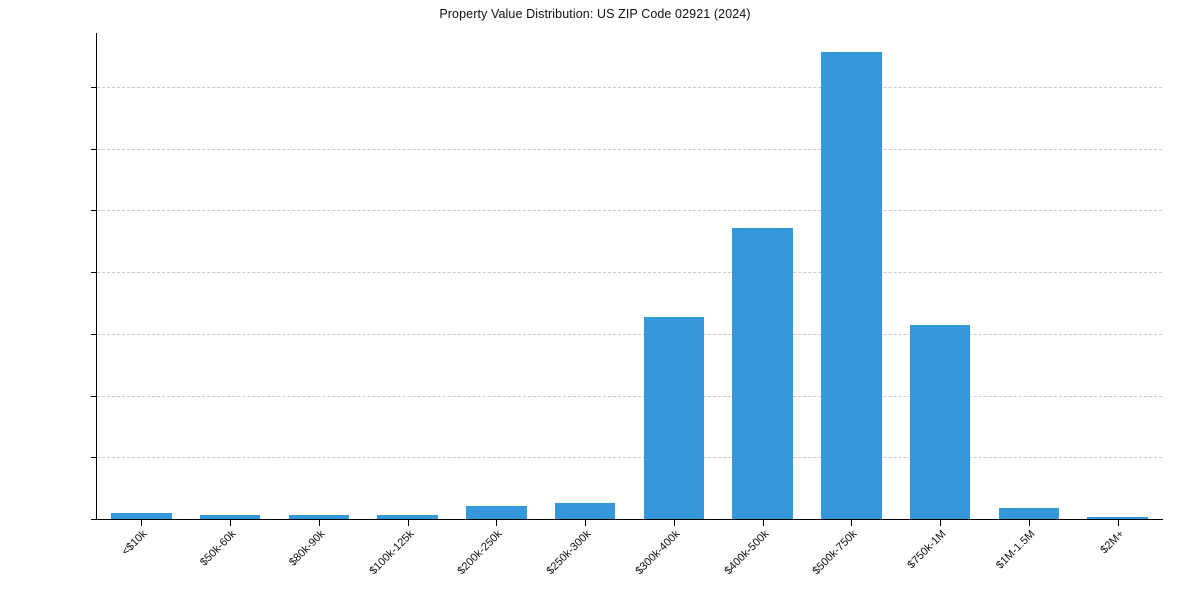 This screenshot has width=1190, height=590. I want to click on x-tick-label: $300k-400k, so click(658, 553).